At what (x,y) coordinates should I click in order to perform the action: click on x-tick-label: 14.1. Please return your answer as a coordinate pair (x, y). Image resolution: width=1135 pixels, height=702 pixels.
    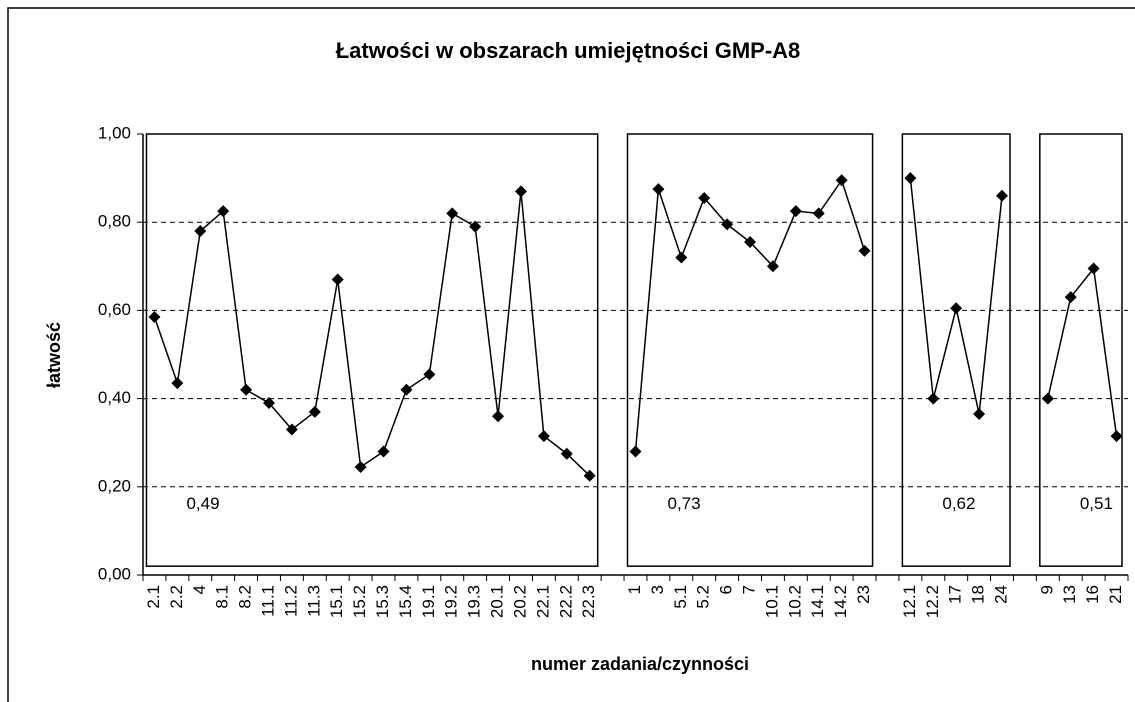
    Looking at the image, I should click on (817, 601).